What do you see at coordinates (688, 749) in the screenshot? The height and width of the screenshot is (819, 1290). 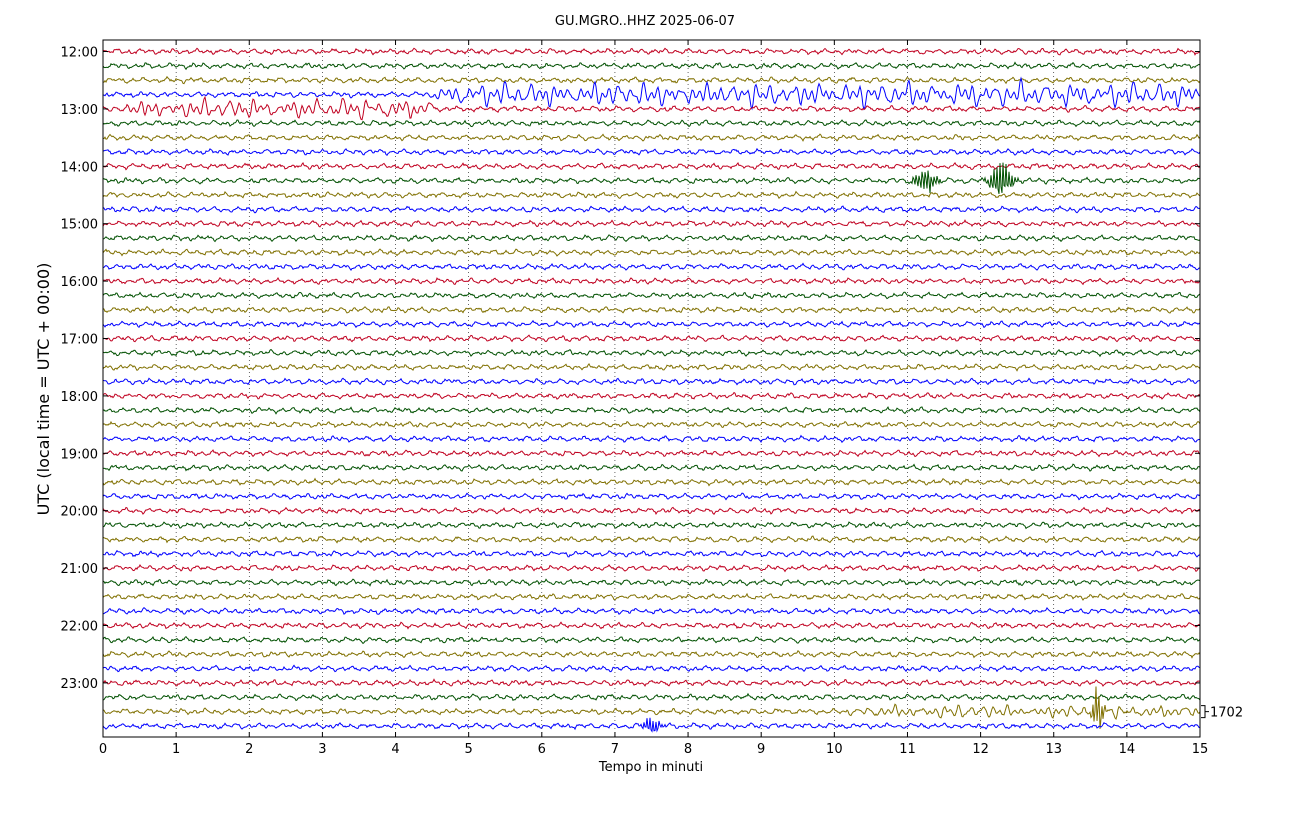 I see `x-tick-label: 8` at bounding box center [688, 749].